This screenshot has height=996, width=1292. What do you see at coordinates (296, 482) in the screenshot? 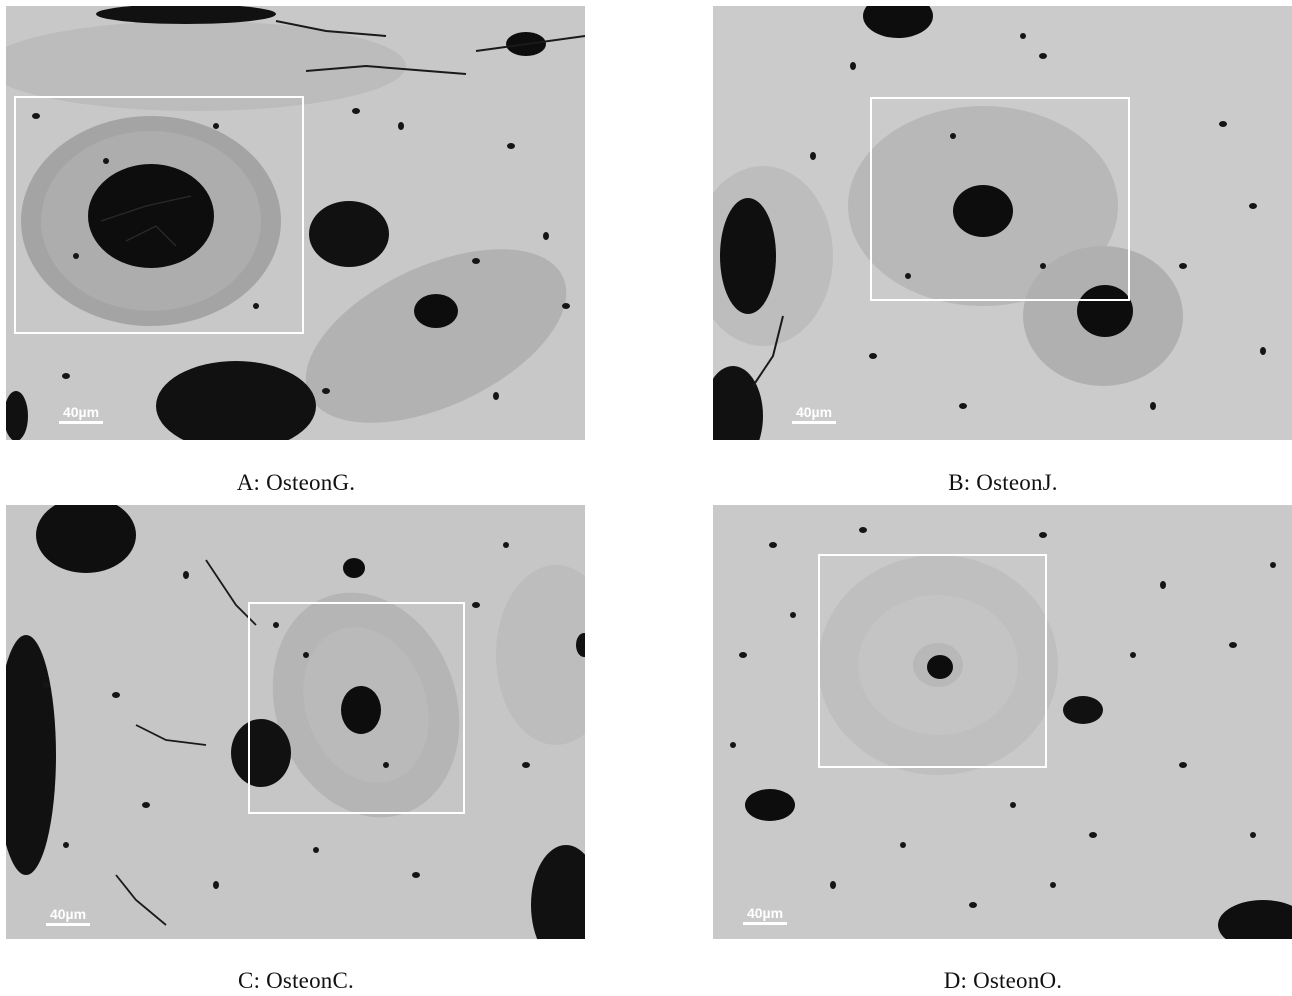
I see `panel-caption: A: OsteonG.` at bounding box center [296, 482].